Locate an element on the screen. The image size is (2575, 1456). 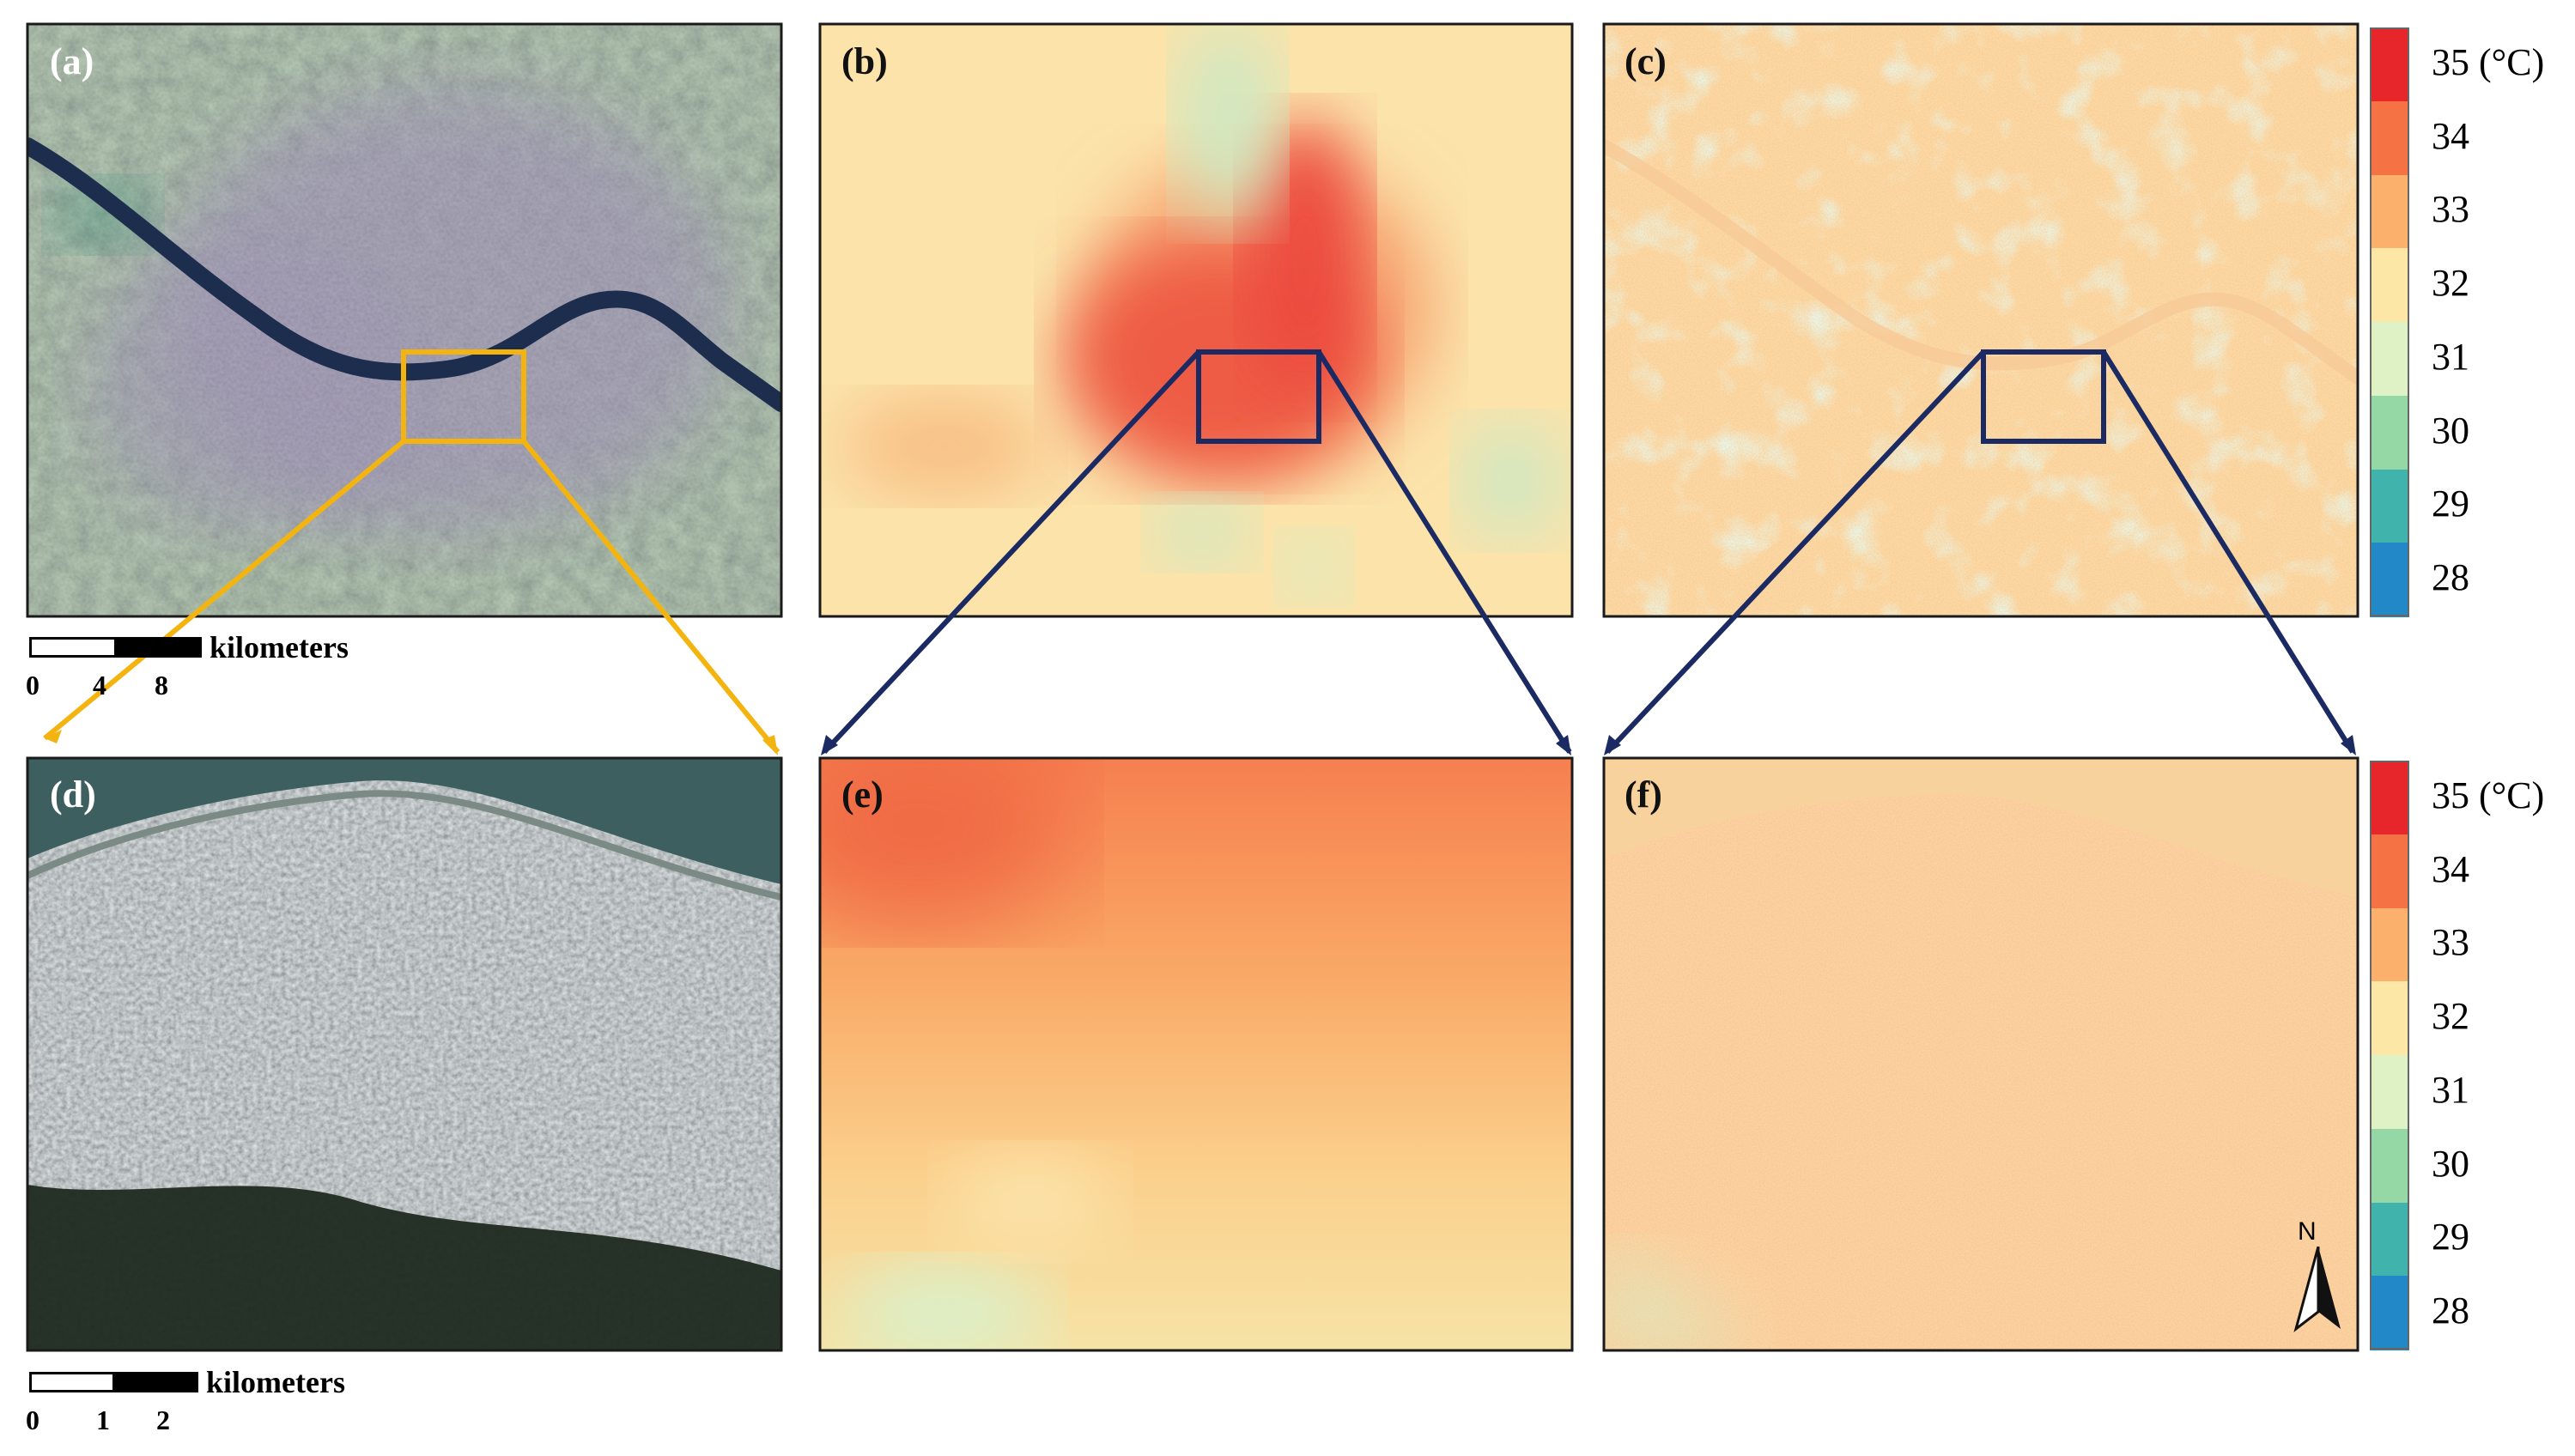
scalebar-top-unit: kilometers is located at coordinates (279, 647).